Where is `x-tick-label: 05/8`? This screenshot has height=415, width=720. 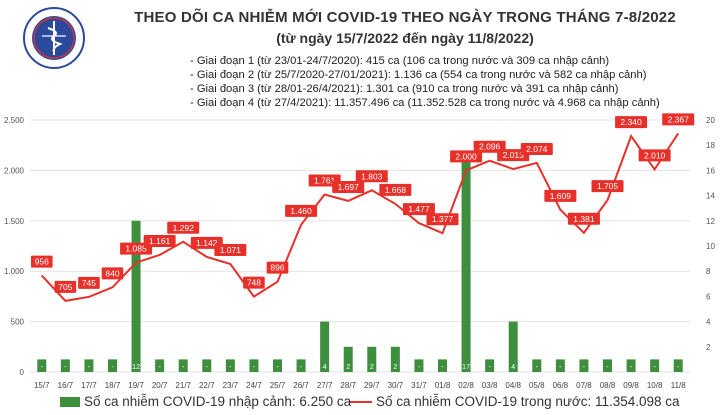 x-tick-label: 05/8 is located at coordinates (537, 385).